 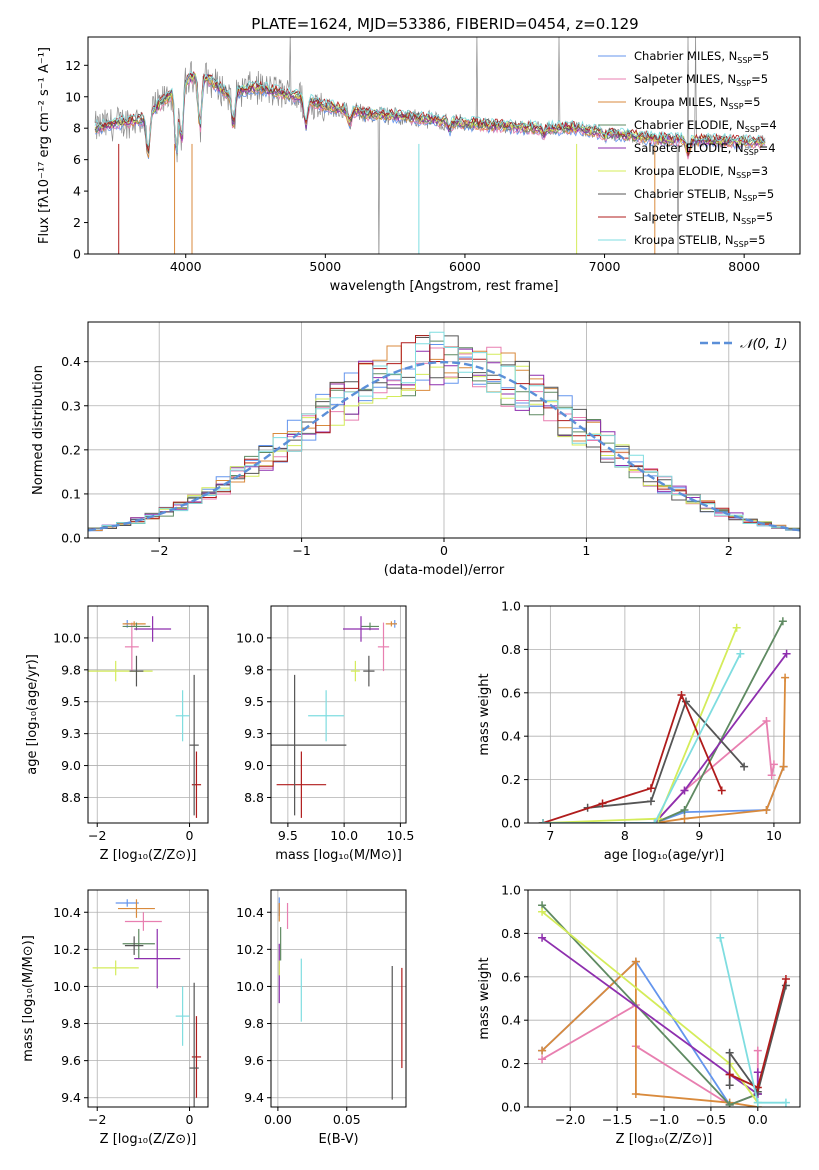 I want to click on legend-label: Chabrier MILES, NSSP=5, so click(x=701, y=57).